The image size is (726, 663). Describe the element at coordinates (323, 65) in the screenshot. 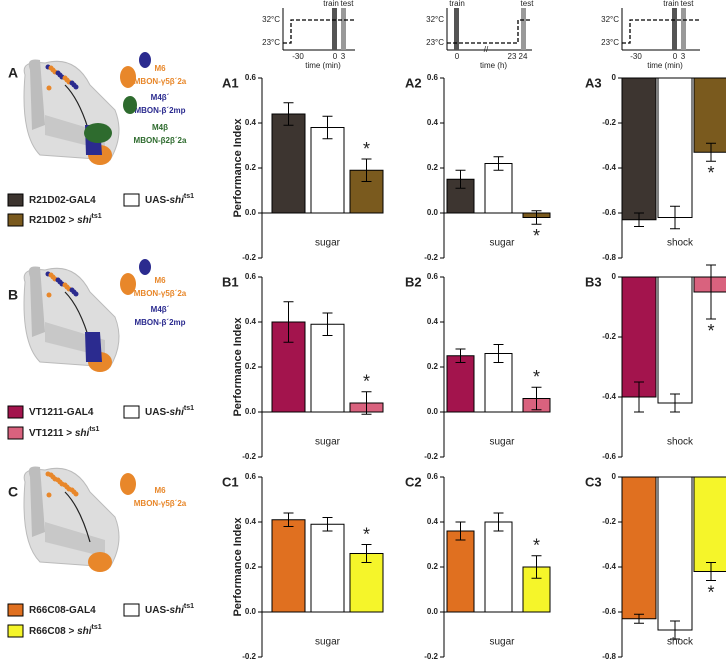

I see `time-label: time (min)` at that location.